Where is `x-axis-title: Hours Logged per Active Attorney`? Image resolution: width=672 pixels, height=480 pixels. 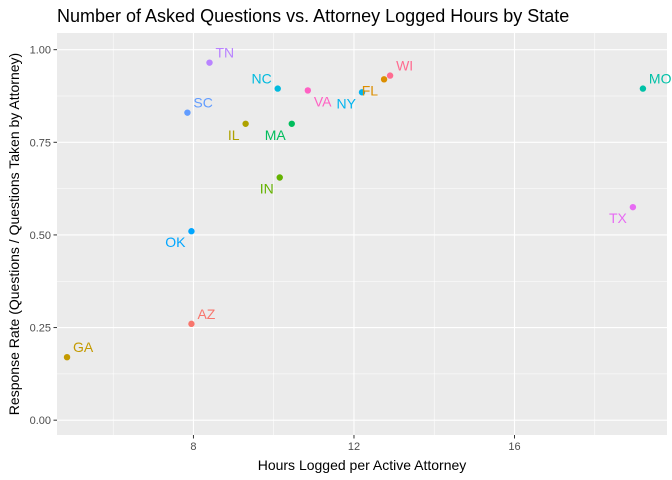 x-axis-title: Hours Logged per Active Attorney is located at coordinates (362, 465).